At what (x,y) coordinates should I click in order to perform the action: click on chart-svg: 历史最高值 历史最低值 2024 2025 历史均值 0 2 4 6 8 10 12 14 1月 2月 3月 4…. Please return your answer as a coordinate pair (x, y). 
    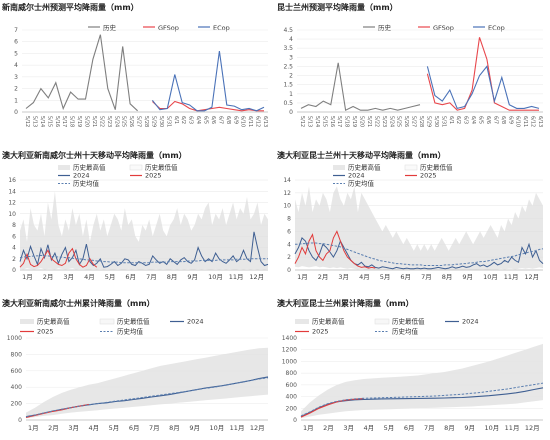
    Looking at the image, I should click on (413, 222).